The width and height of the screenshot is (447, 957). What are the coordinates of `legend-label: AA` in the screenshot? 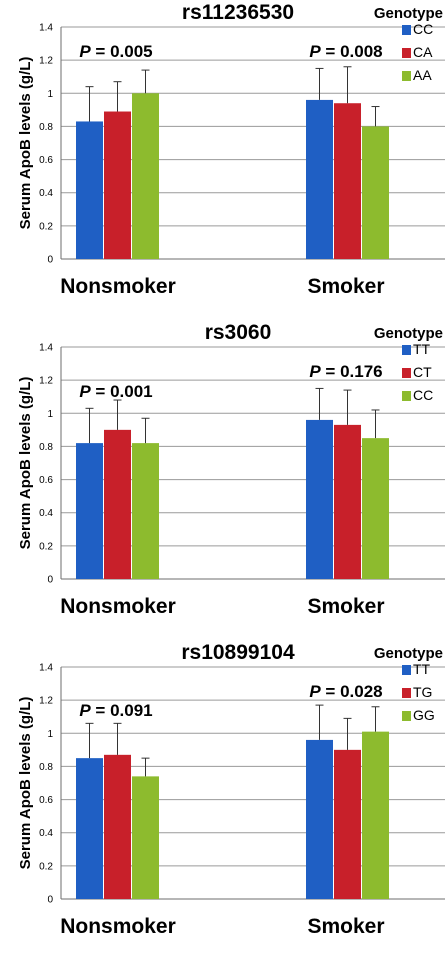 It's located at (422, 75).